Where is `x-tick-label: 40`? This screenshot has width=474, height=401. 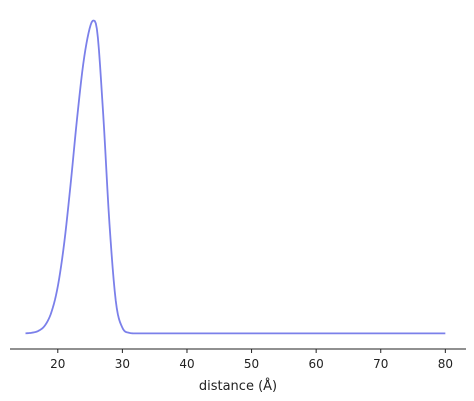 x-tick-label: 40 is located at coordinates (186, 364).